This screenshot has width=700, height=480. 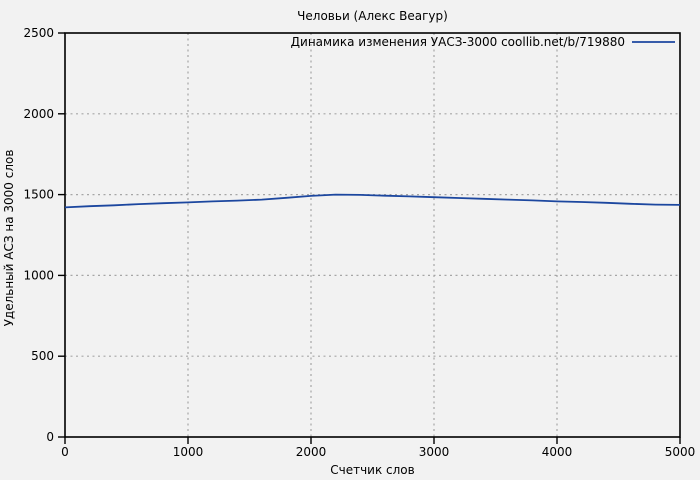 What do you see at coordinates (38, 33) in the screenshot?
I see `y-tick-label: 2500` at bounding box center [38, 33].